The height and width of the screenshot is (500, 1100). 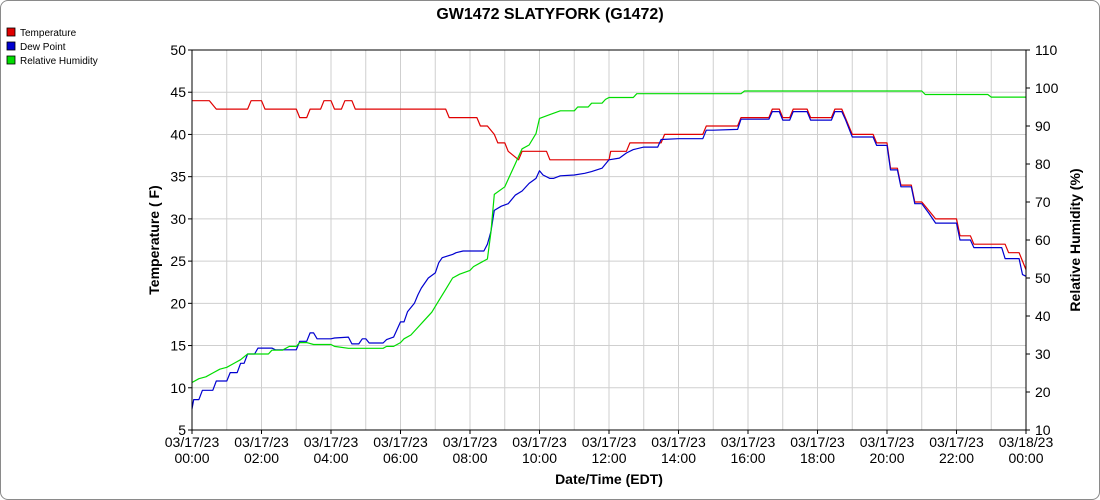 I want to click on x-tick-time: 12:00, so click(x=608, y=458).